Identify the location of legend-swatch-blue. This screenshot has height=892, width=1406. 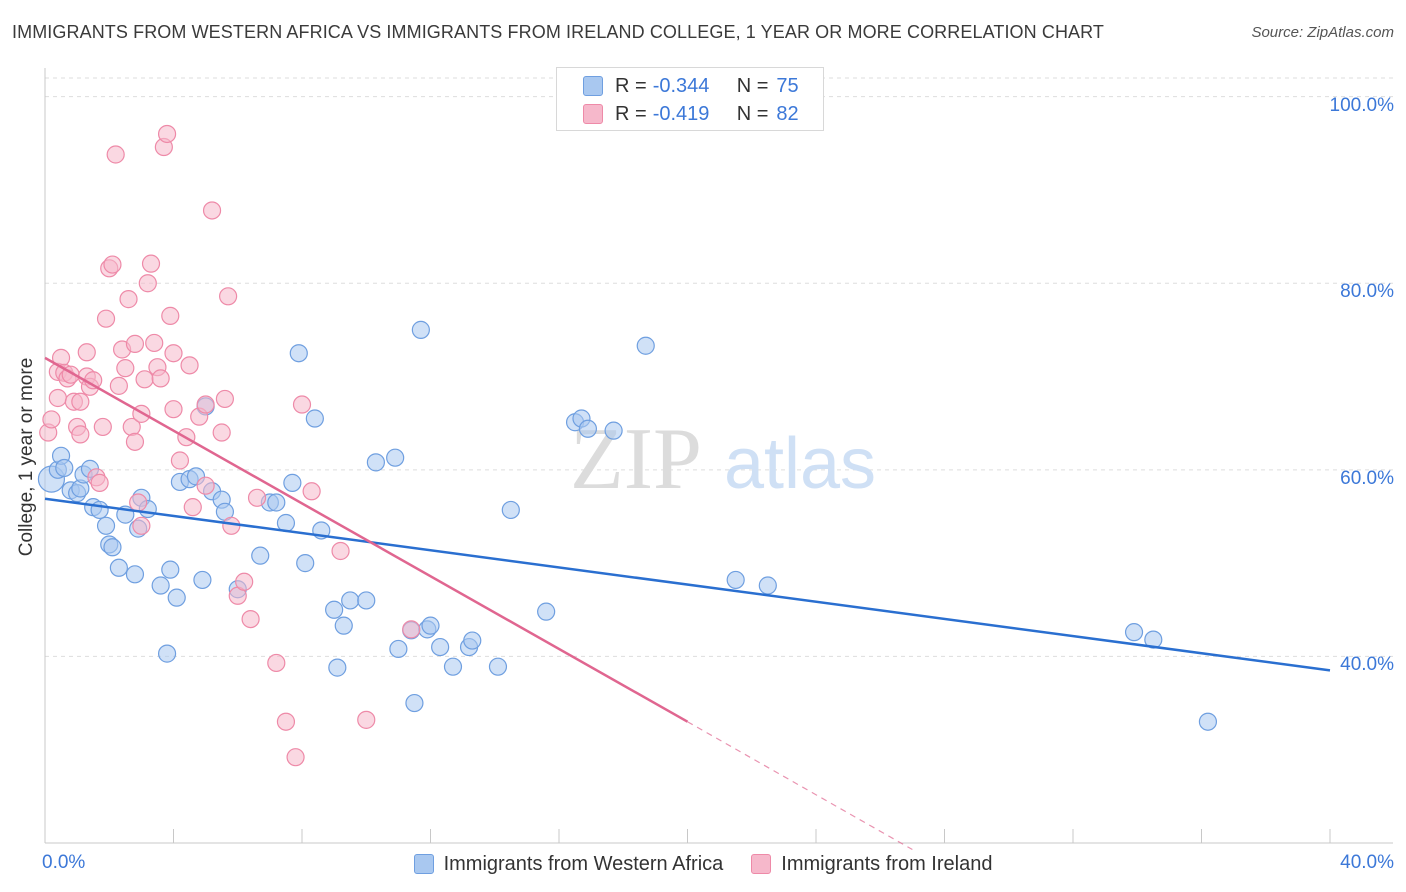
(593, 86).